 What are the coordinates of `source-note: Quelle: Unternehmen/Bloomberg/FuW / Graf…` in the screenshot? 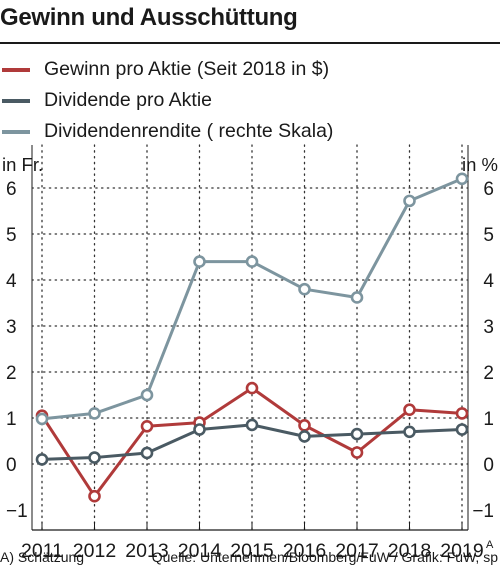 It's located at (324, 557).